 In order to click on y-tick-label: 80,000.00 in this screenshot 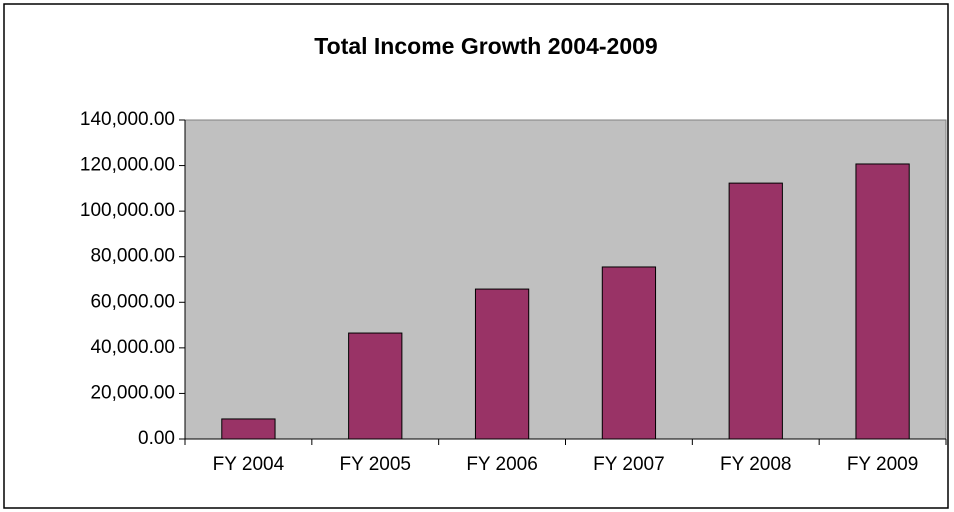, I will do `click(132, 256)`.